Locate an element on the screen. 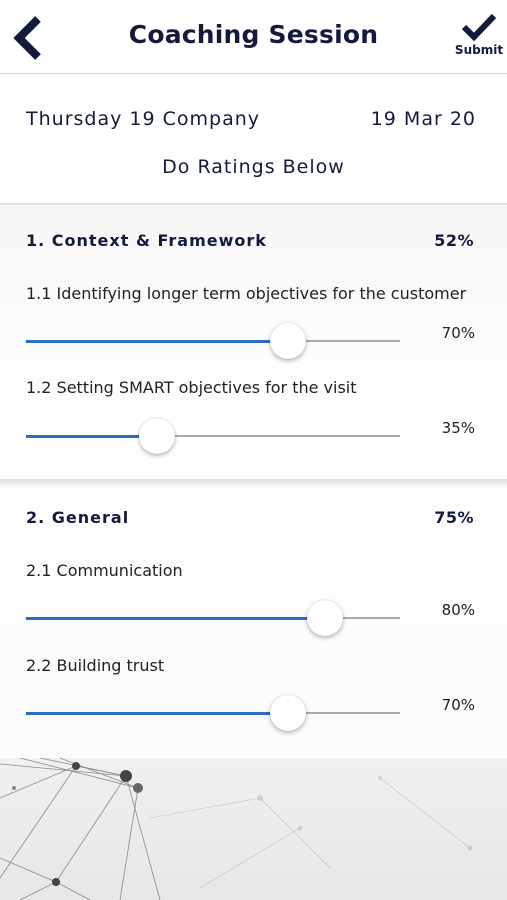 The width and height of the screenshot is (507, 900). rating-value-1-1: 70% is located at coordinates (458, 333).